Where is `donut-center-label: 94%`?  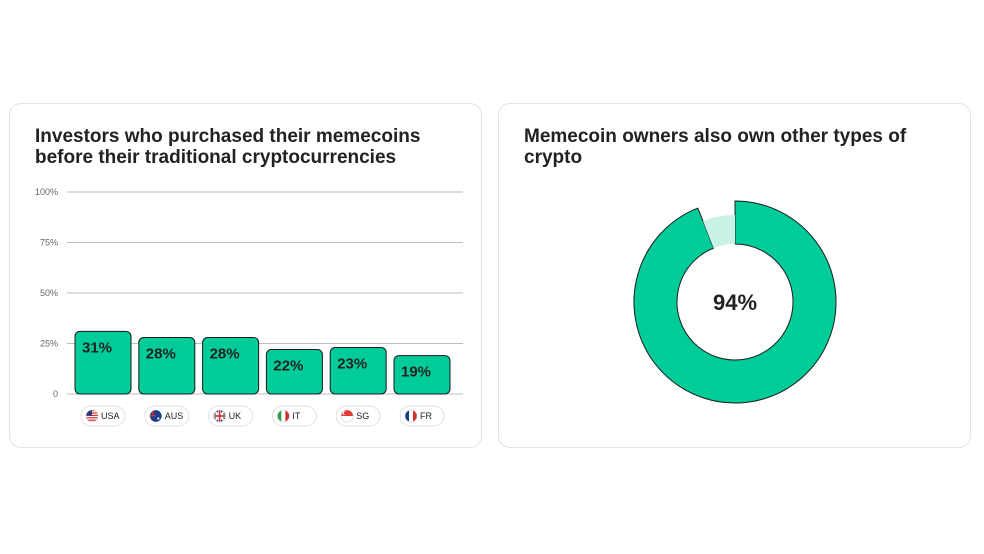 donut-center-label: 94% is located at coordinates (735, 302).